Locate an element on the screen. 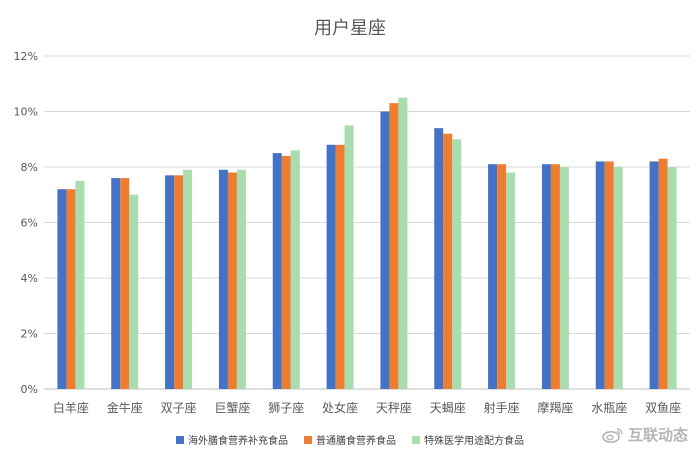 This screenshot has height=451, width=700. watermark: 互联动态 is located at coordinates (645, 434).